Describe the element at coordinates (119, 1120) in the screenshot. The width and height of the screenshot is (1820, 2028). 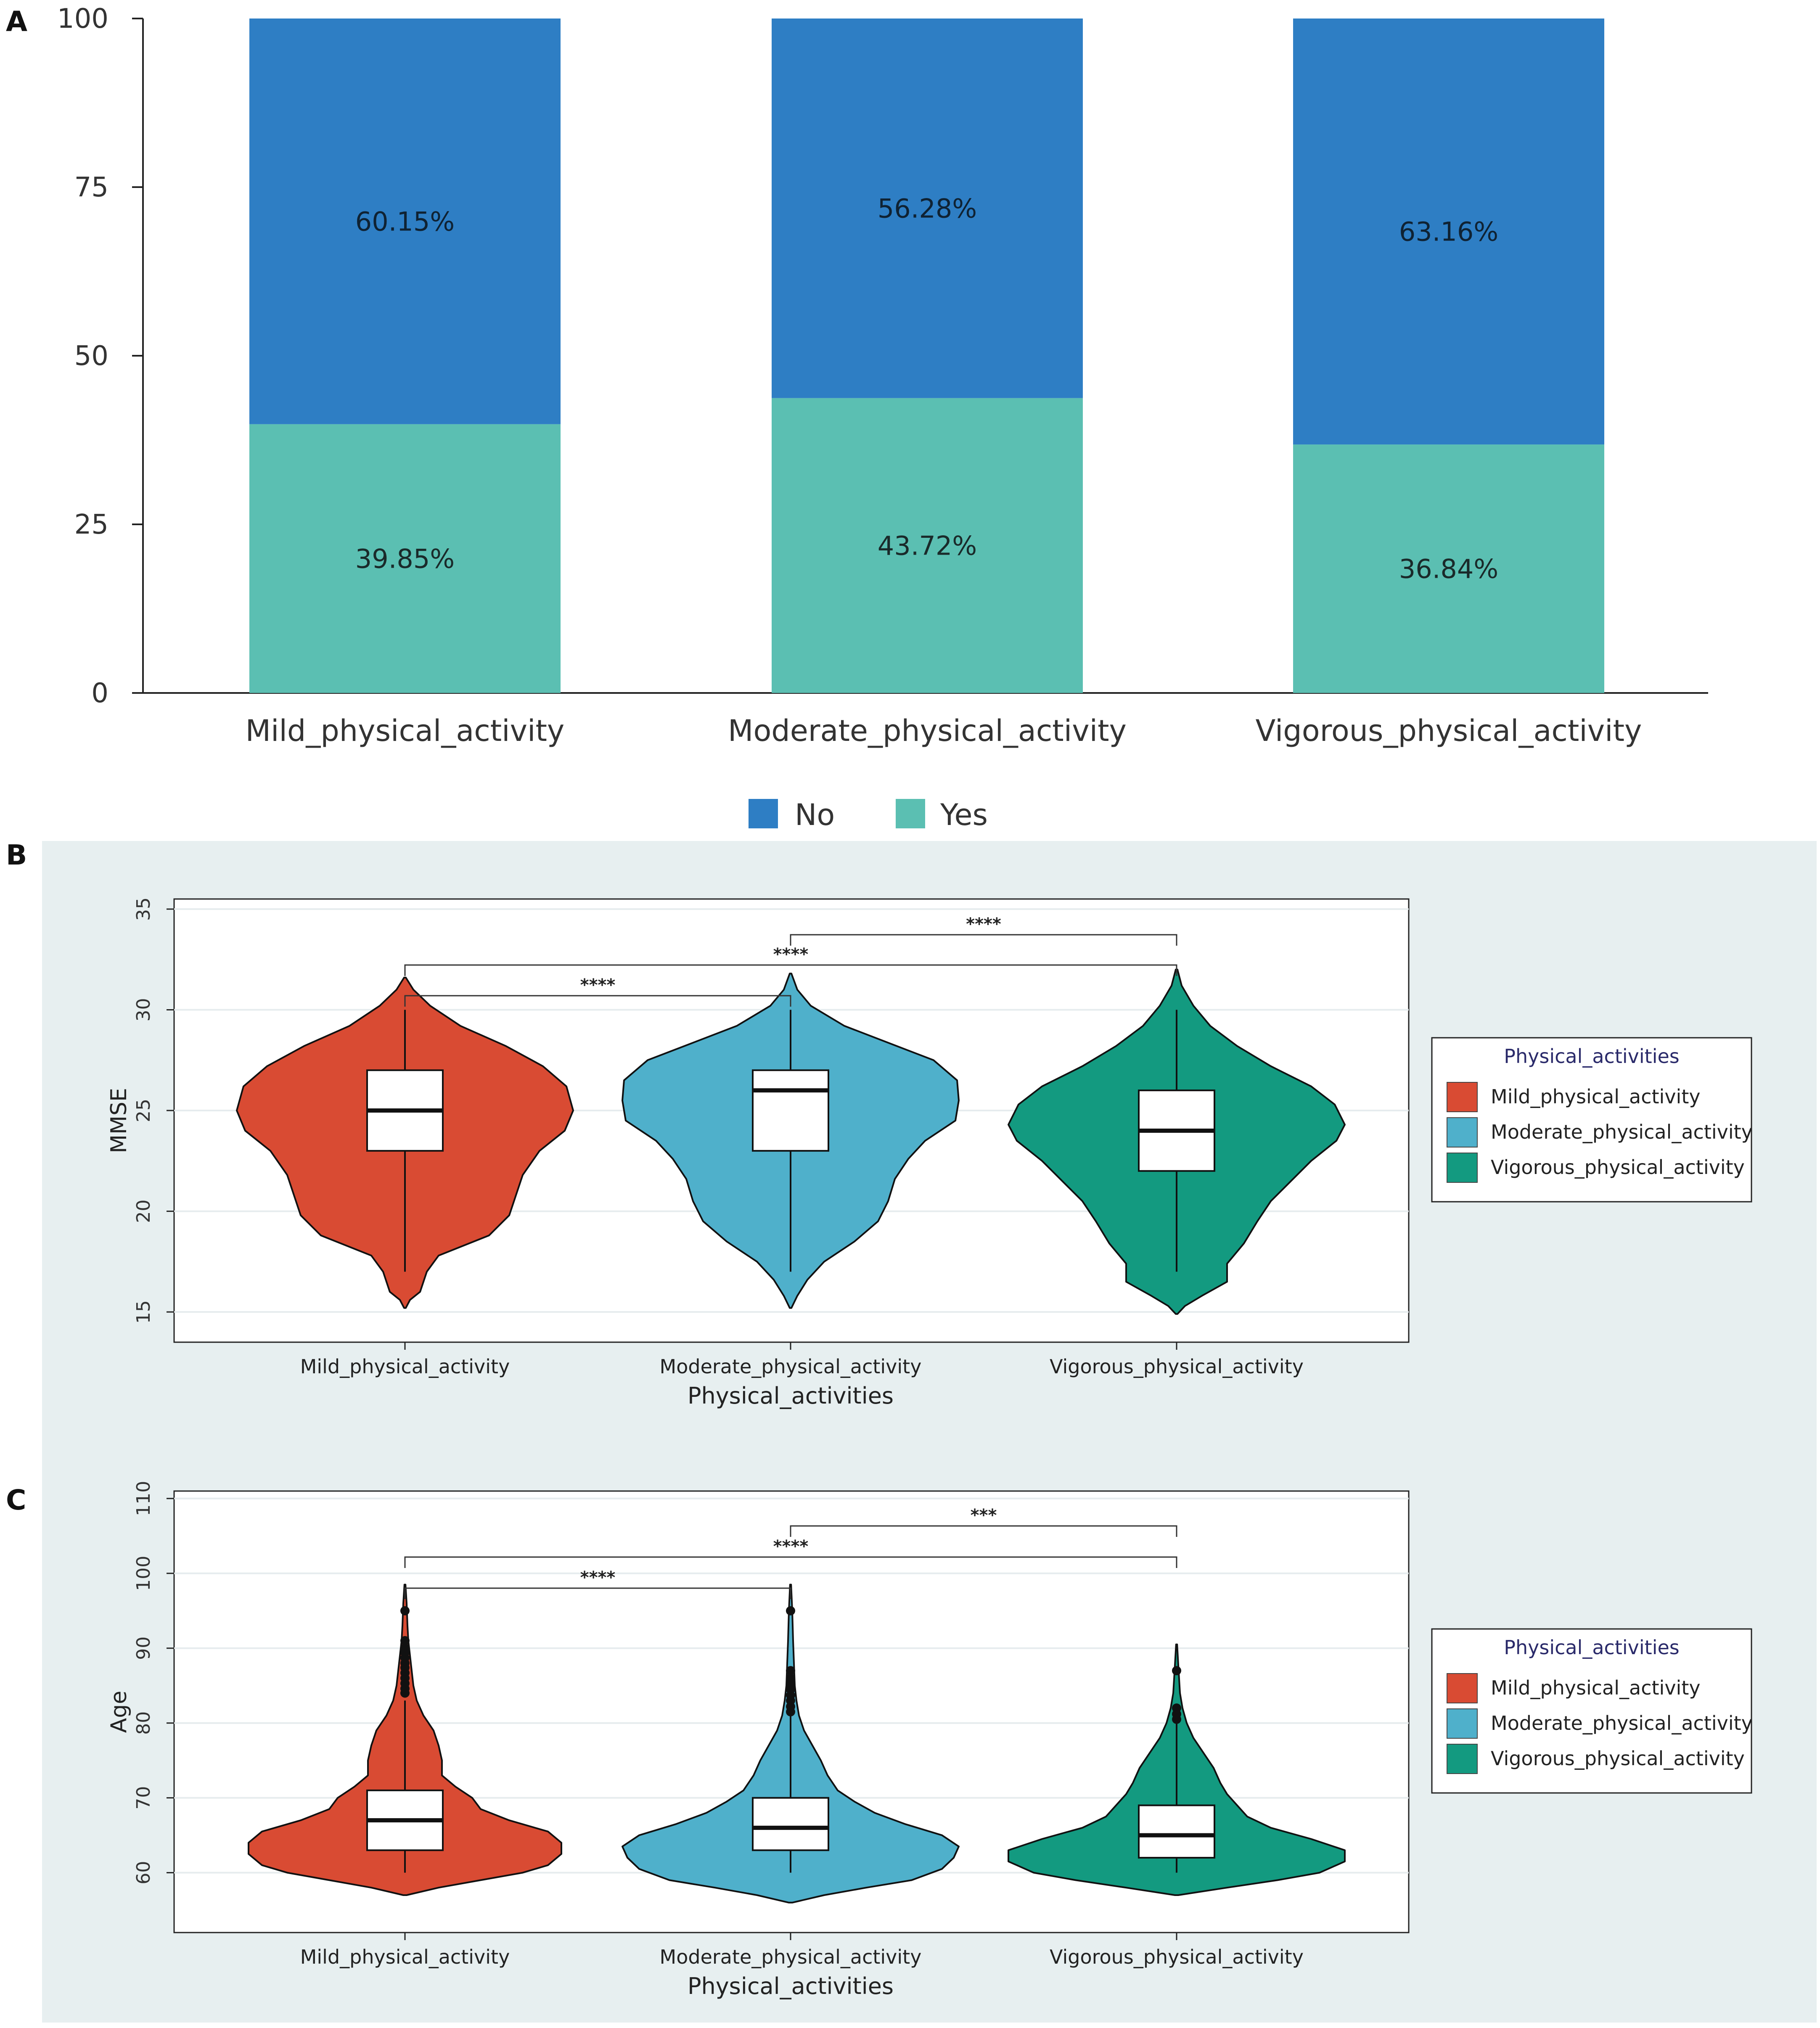
I see `y-axis-title: MMSE` at that location.